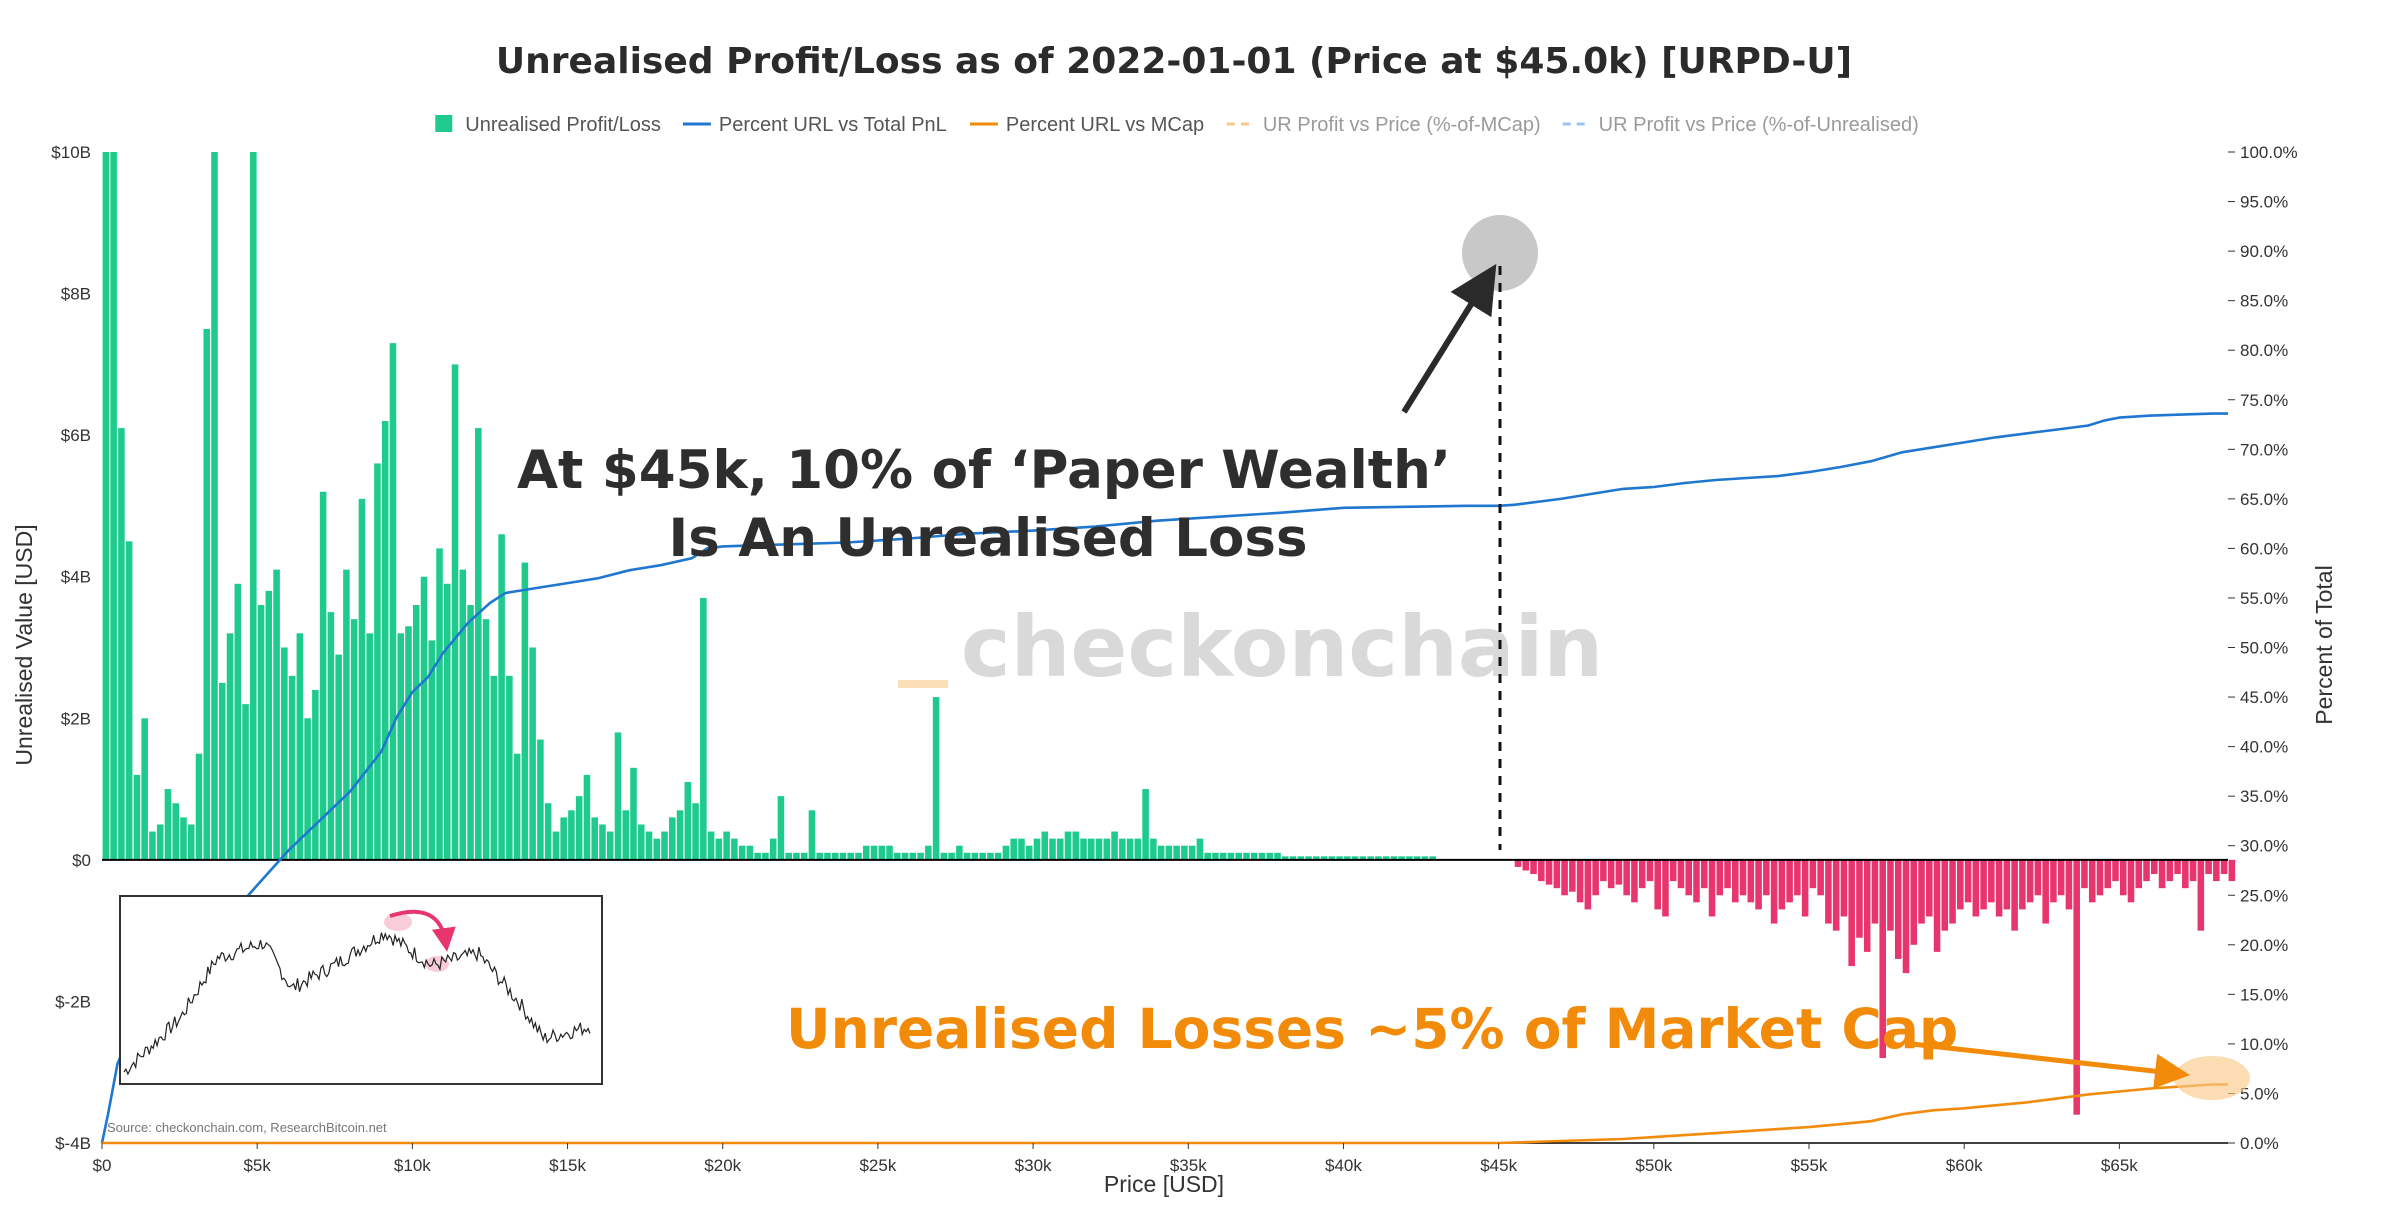  What do you see at coordinates (1383, 125) in the screenshot?
I see `legend-item: UR Profit vs Price (%-of-MCap)` at bounding box center [1383, 125].